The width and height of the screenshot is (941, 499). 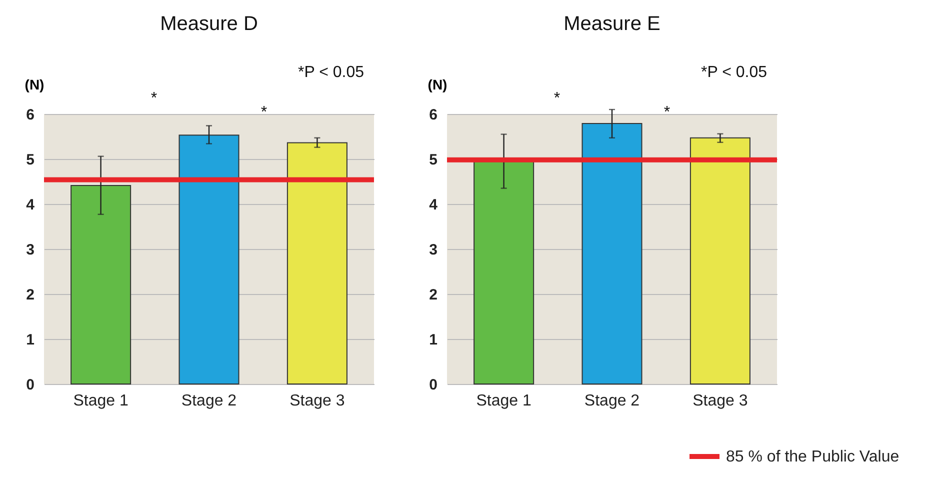 What do you see at coordinates (612, 24) in the screenshot?
I see `chart-title: Measure E` at bounding box center [612, 24].